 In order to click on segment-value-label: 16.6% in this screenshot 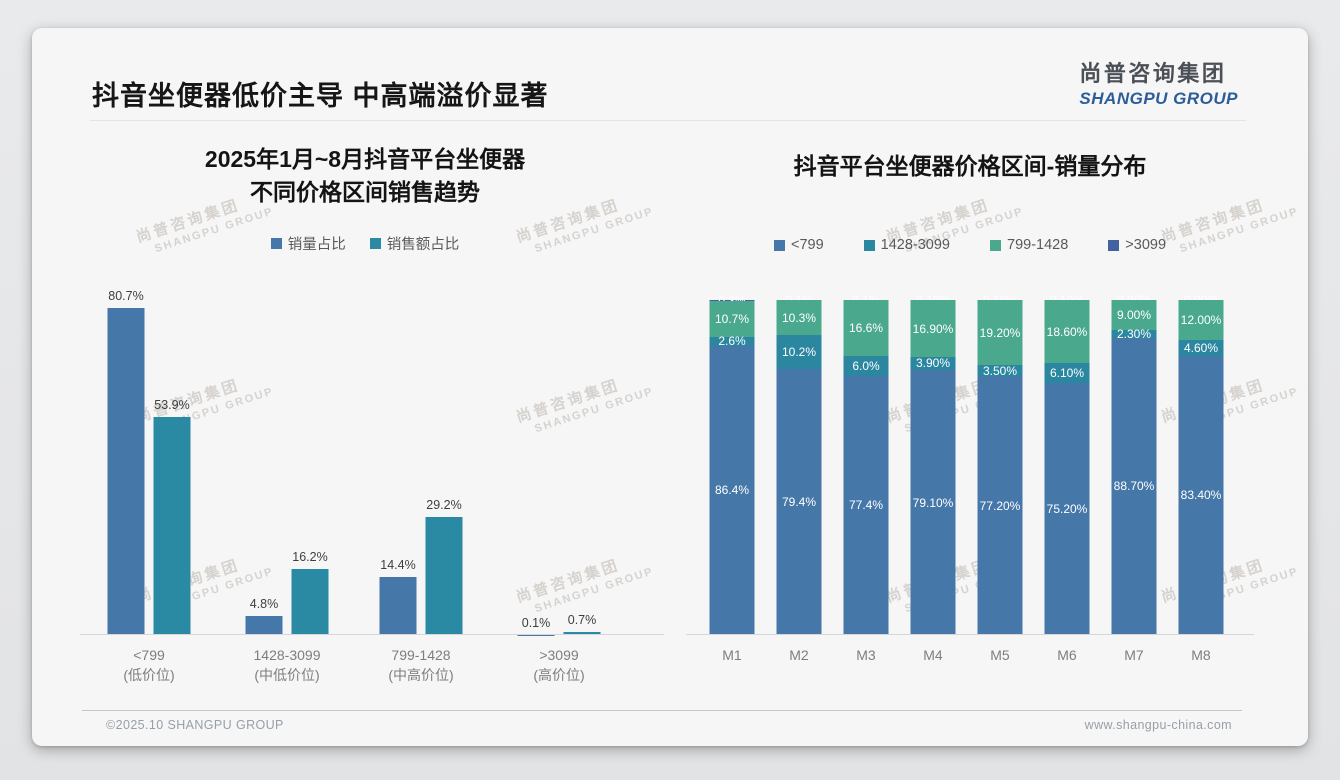, I will do `click(866, 327)`.